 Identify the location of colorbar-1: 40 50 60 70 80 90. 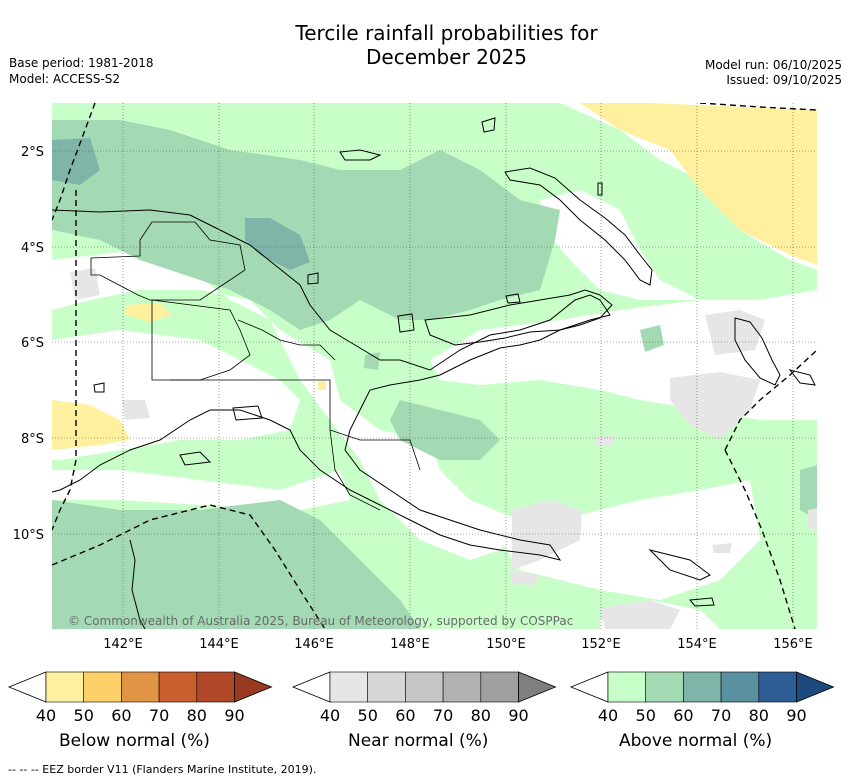
(424, 698).